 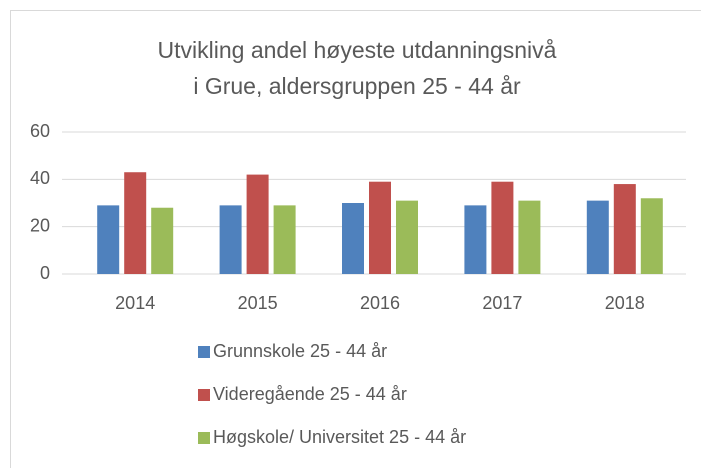 I want to click on y-tick-label: 0, so click(x=45, y=273).